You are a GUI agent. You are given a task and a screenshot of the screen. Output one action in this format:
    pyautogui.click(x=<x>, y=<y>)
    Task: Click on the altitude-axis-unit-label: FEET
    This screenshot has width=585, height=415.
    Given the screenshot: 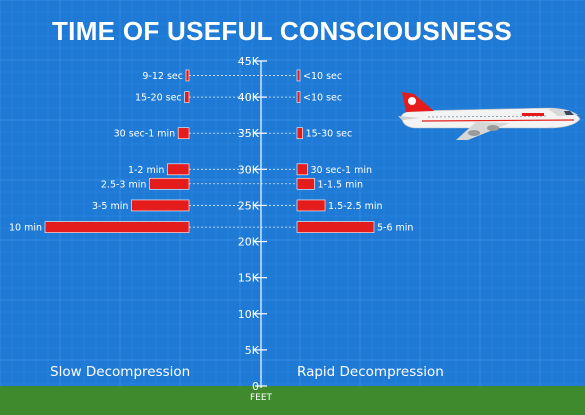 What is the action you would take?
    pyautogui.click(x=261, y=398)
    